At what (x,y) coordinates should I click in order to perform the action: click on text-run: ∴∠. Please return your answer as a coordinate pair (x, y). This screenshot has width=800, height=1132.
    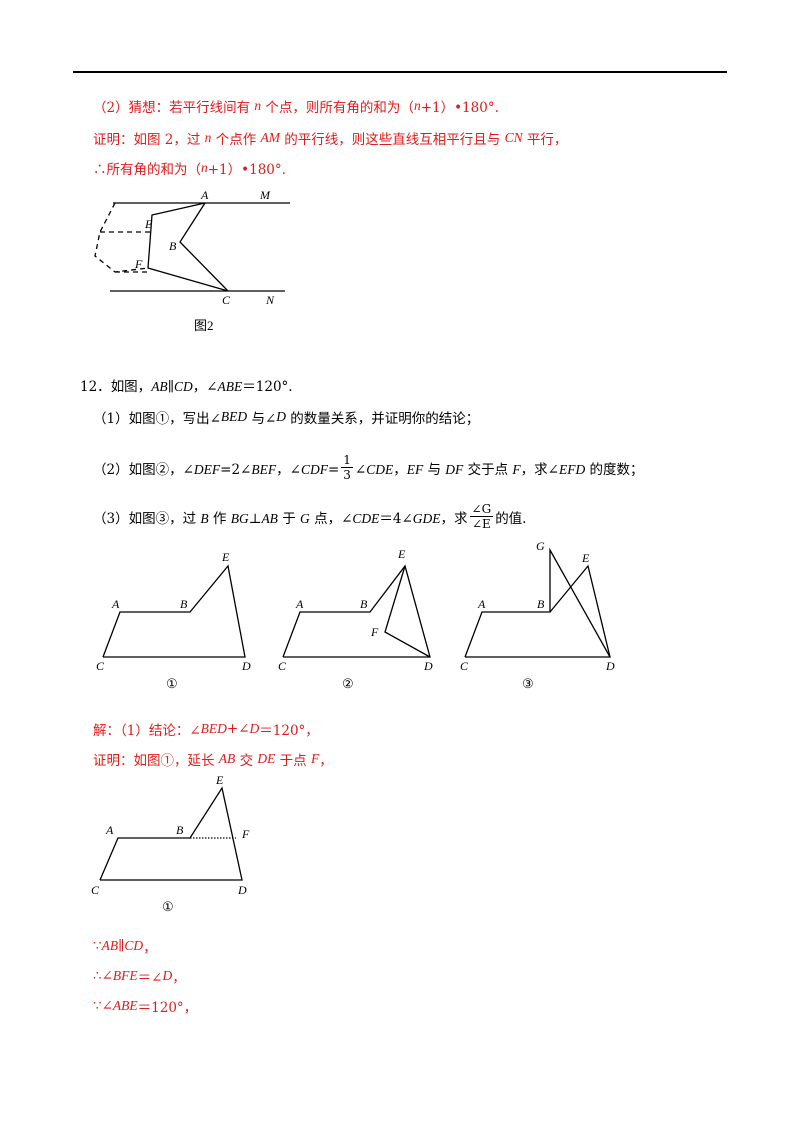
    Looking at the image, I should click on (103, 976).